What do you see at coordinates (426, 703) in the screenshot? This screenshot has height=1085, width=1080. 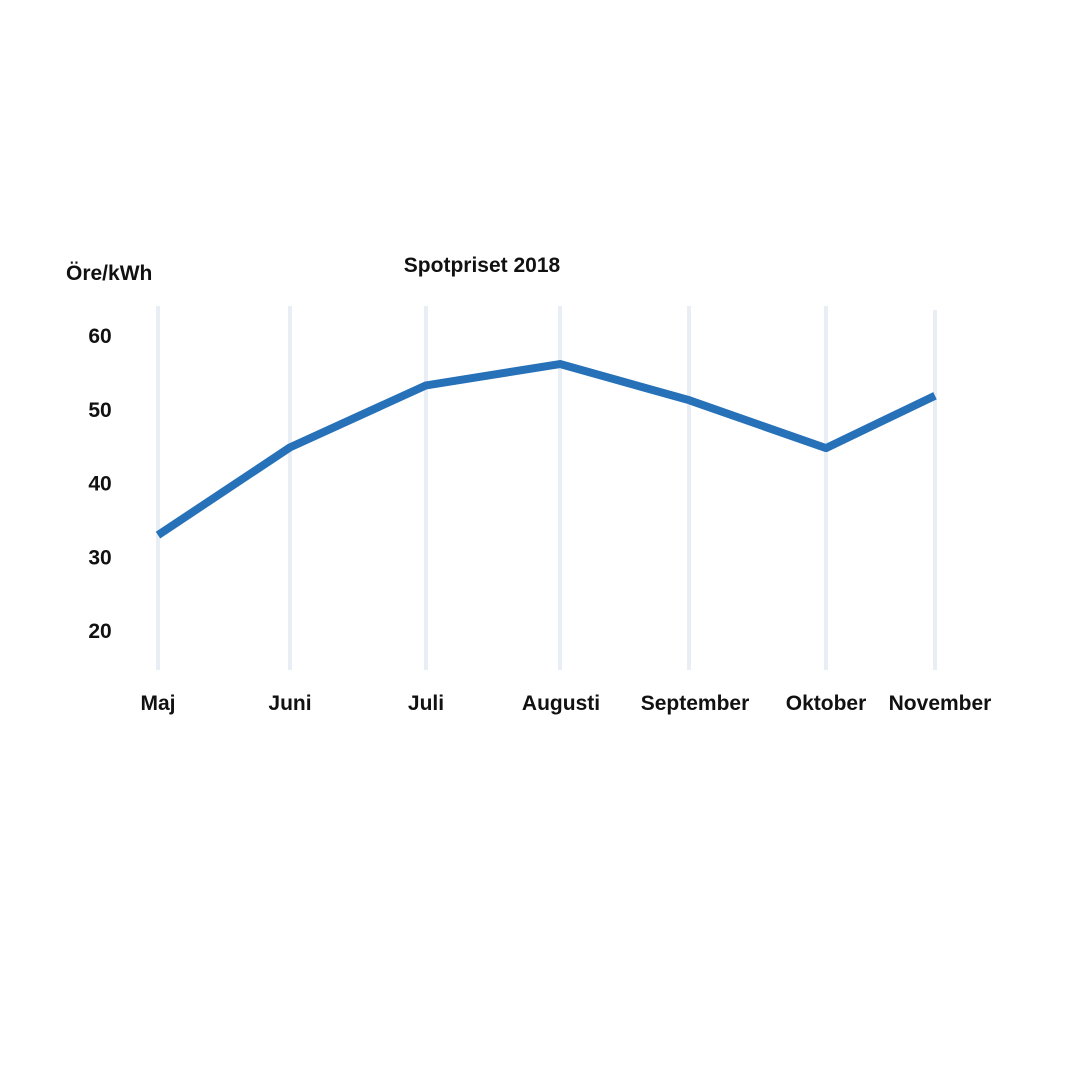 I see `x-tick-label-juli: Juli` at bounding box center [426, 703].